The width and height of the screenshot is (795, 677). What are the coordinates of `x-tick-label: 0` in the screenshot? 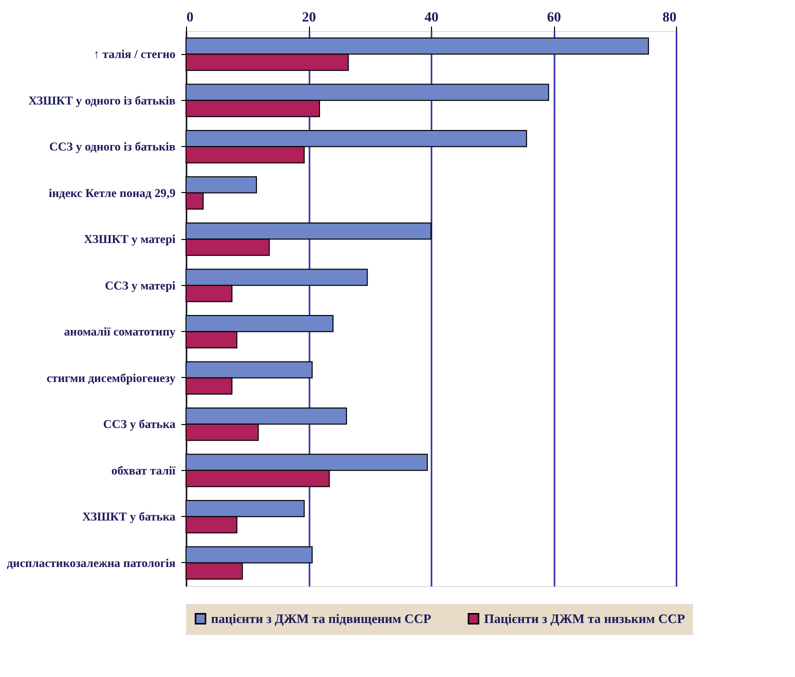 It's located at (190, 18).